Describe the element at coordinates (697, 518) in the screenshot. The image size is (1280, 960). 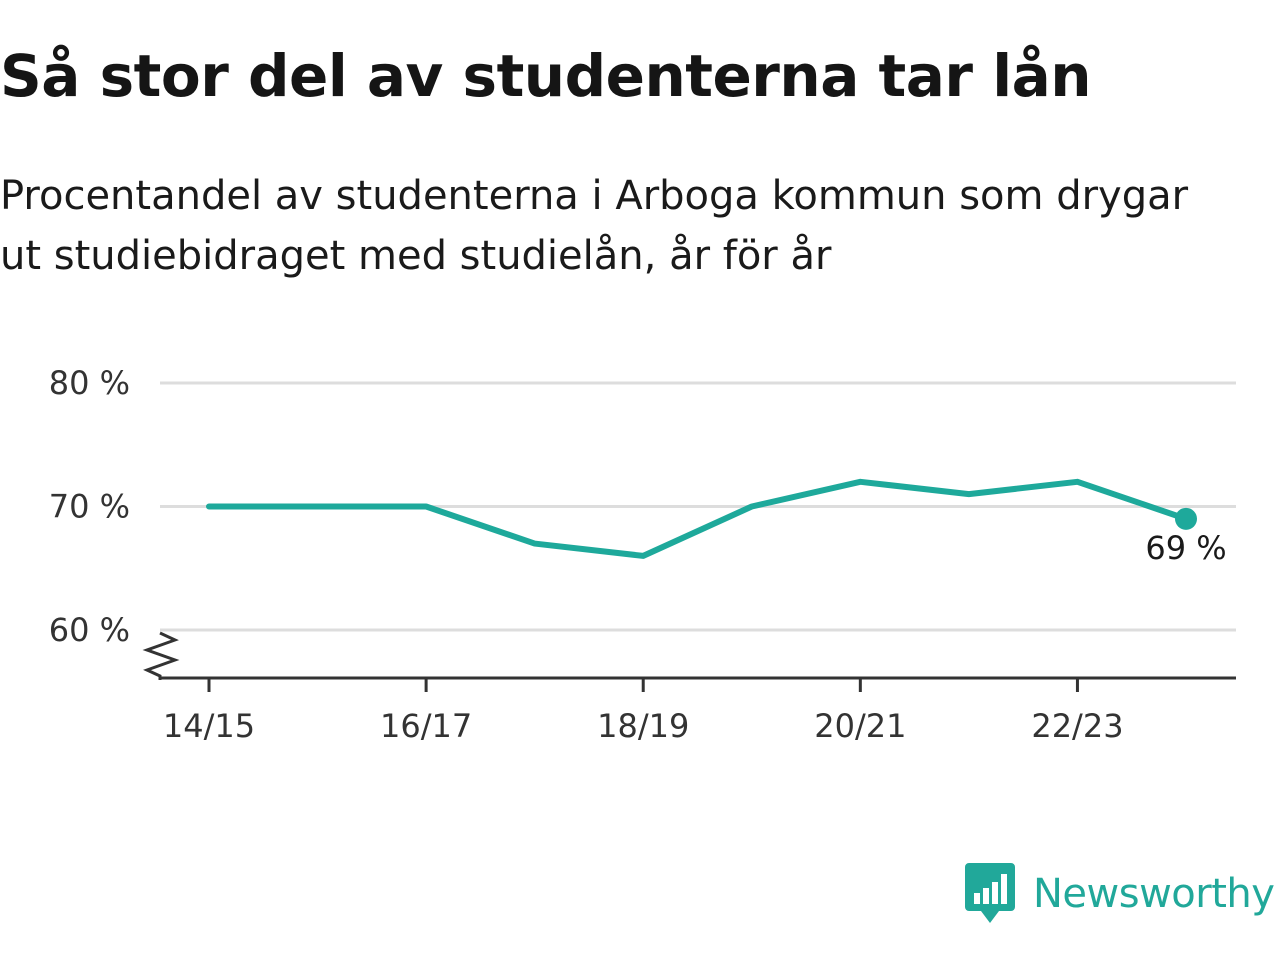
I see `series-line` at that location.